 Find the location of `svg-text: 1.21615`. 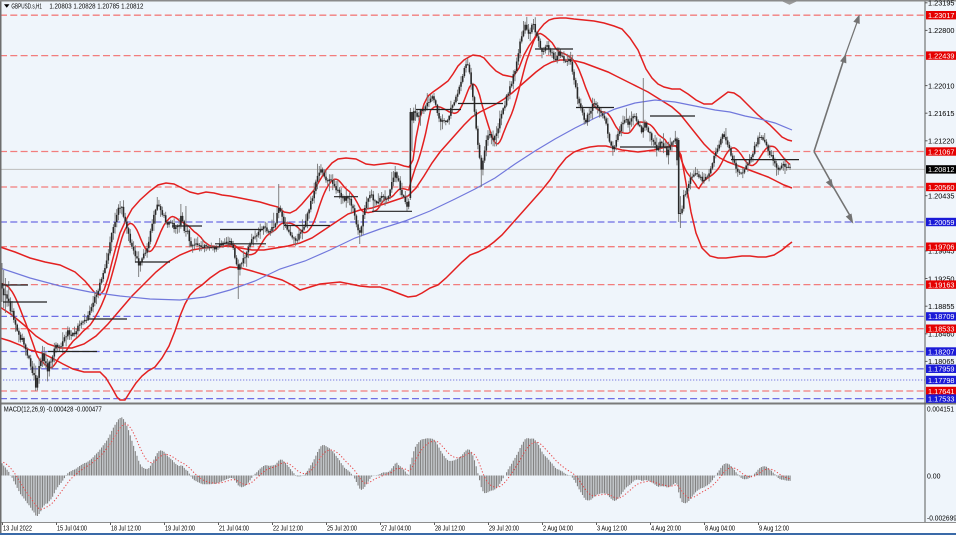

svg-text: 1.21615 is located at coordinates (941, 113).